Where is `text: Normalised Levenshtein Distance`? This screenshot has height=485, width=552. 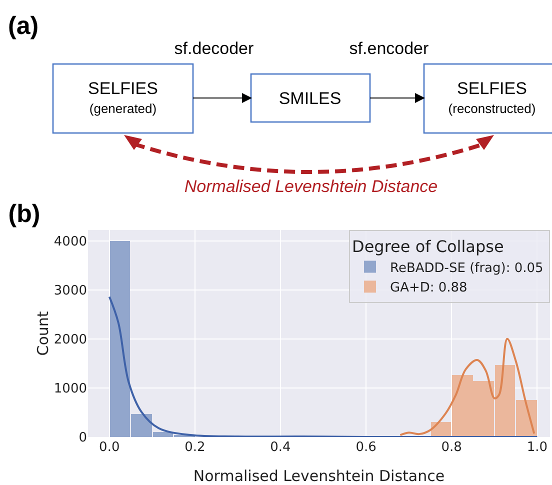
text: Normalised Levenshtein Distance is located at coordinates (311, 186).